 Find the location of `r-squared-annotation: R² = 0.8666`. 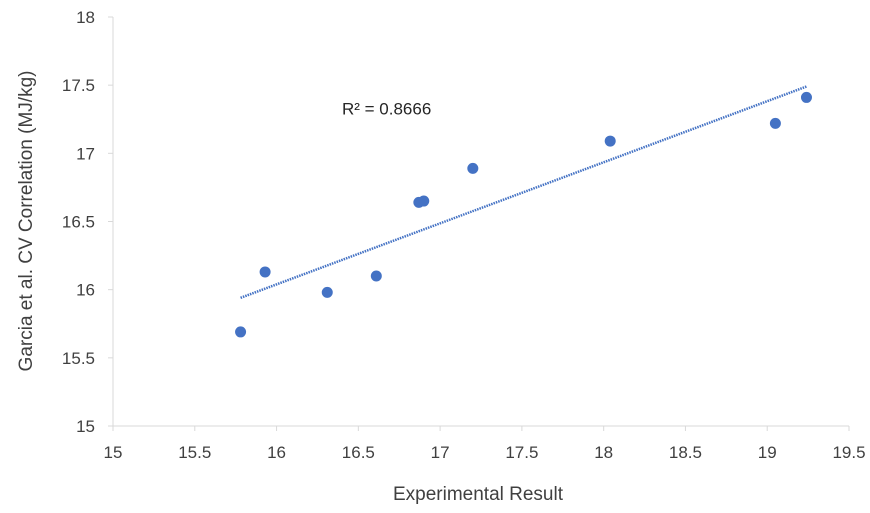

r-squared-annotation: R² = 0.8666 is located at coordinates (386, 108).